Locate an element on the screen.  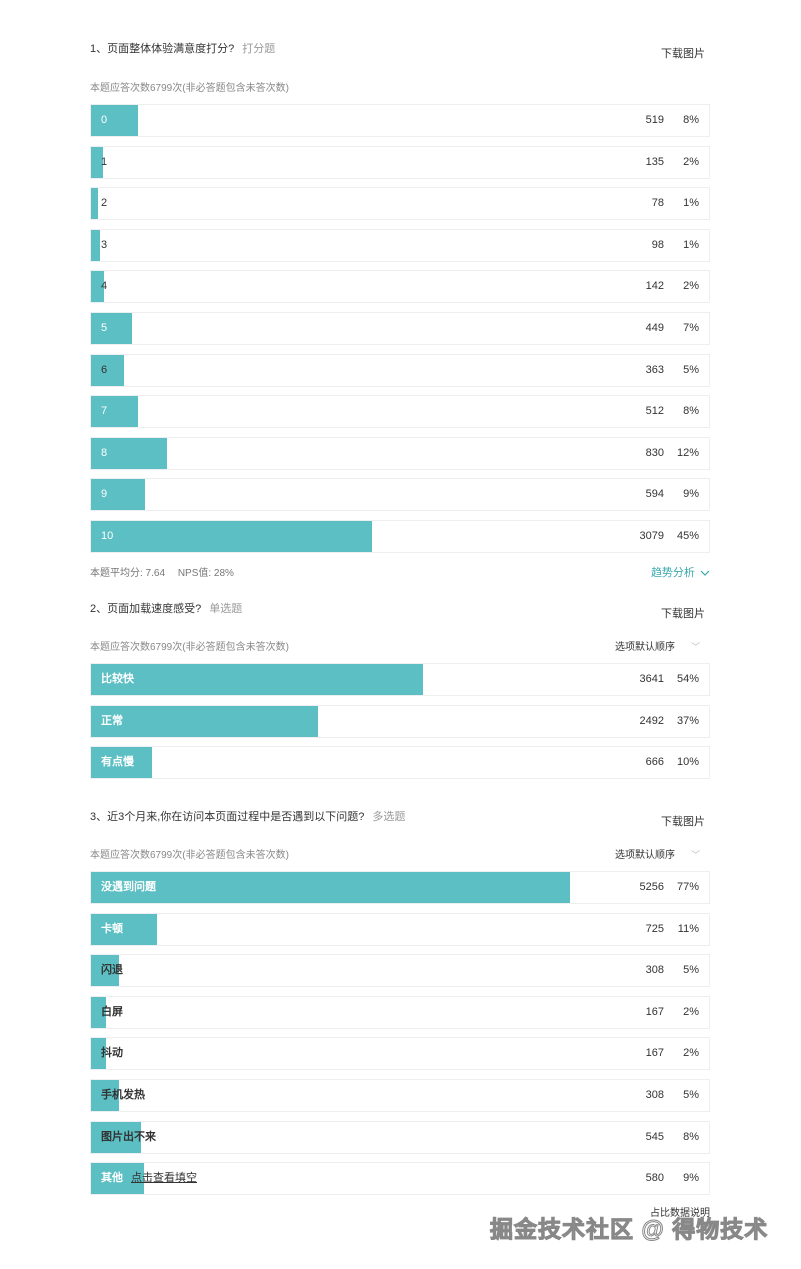
bar-label: 白屏 is located at coordinates (112, 1011).